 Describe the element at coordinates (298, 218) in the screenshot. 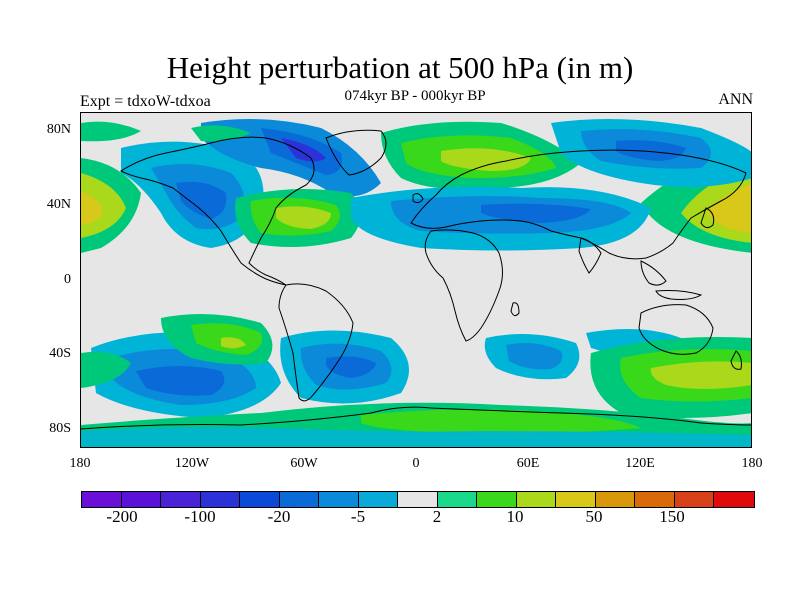

I see `anomaly-north-atlantic-positive` at that location.